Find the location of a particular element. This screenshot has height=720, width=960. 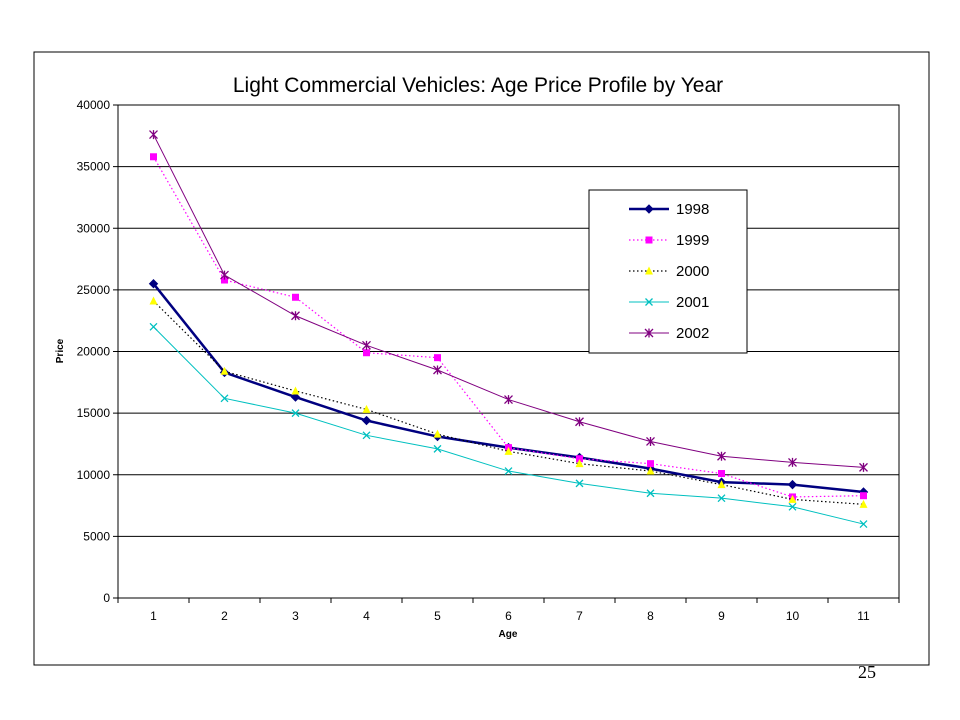

legend-label: 2001 is located at coordinates (692, 302).